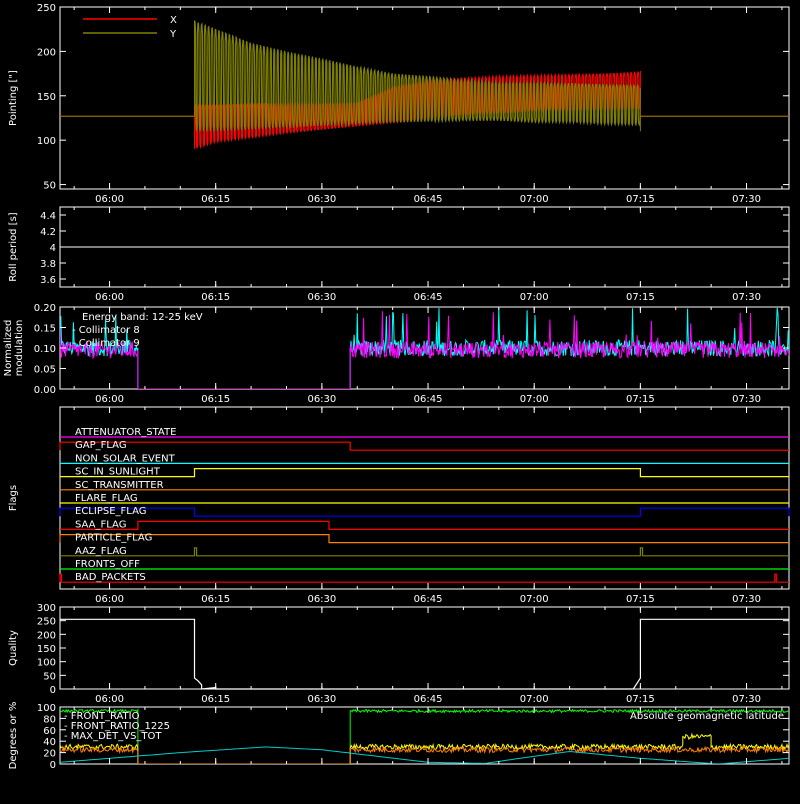 The width and height of the screenshot is (800, 804). Describe the element at coordinates (321, 297) in the screenshot. I see `panel-1-xtick-label: 06:30` at that location.